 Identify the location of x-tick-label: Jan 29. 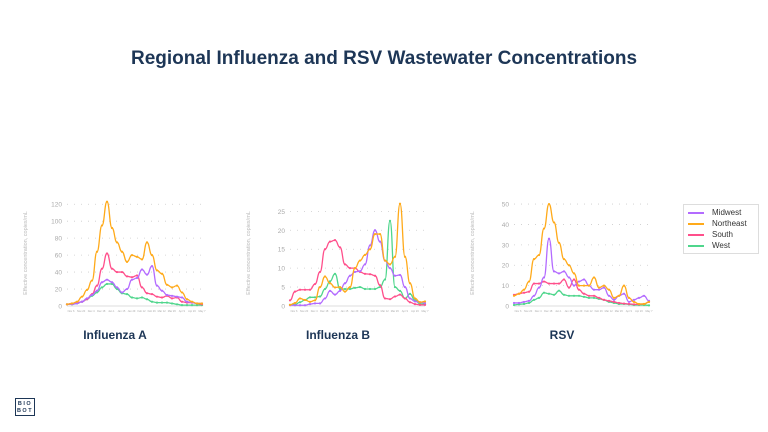
(355, 311).